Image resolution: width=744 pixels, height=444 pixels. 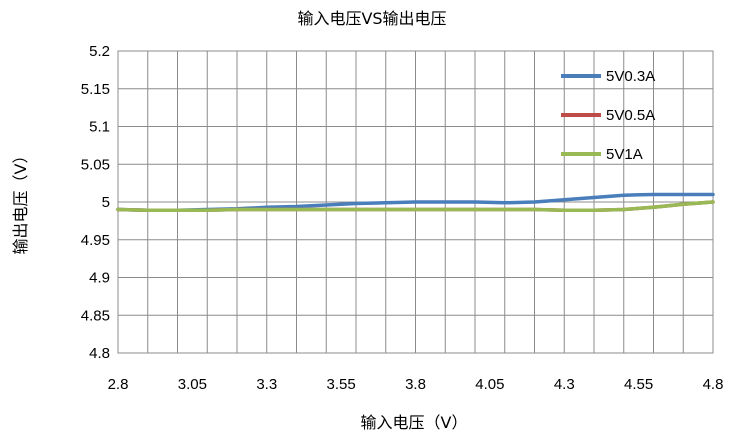 I want to click on x-tick-label: 2.8, so click(x=118, y=384).